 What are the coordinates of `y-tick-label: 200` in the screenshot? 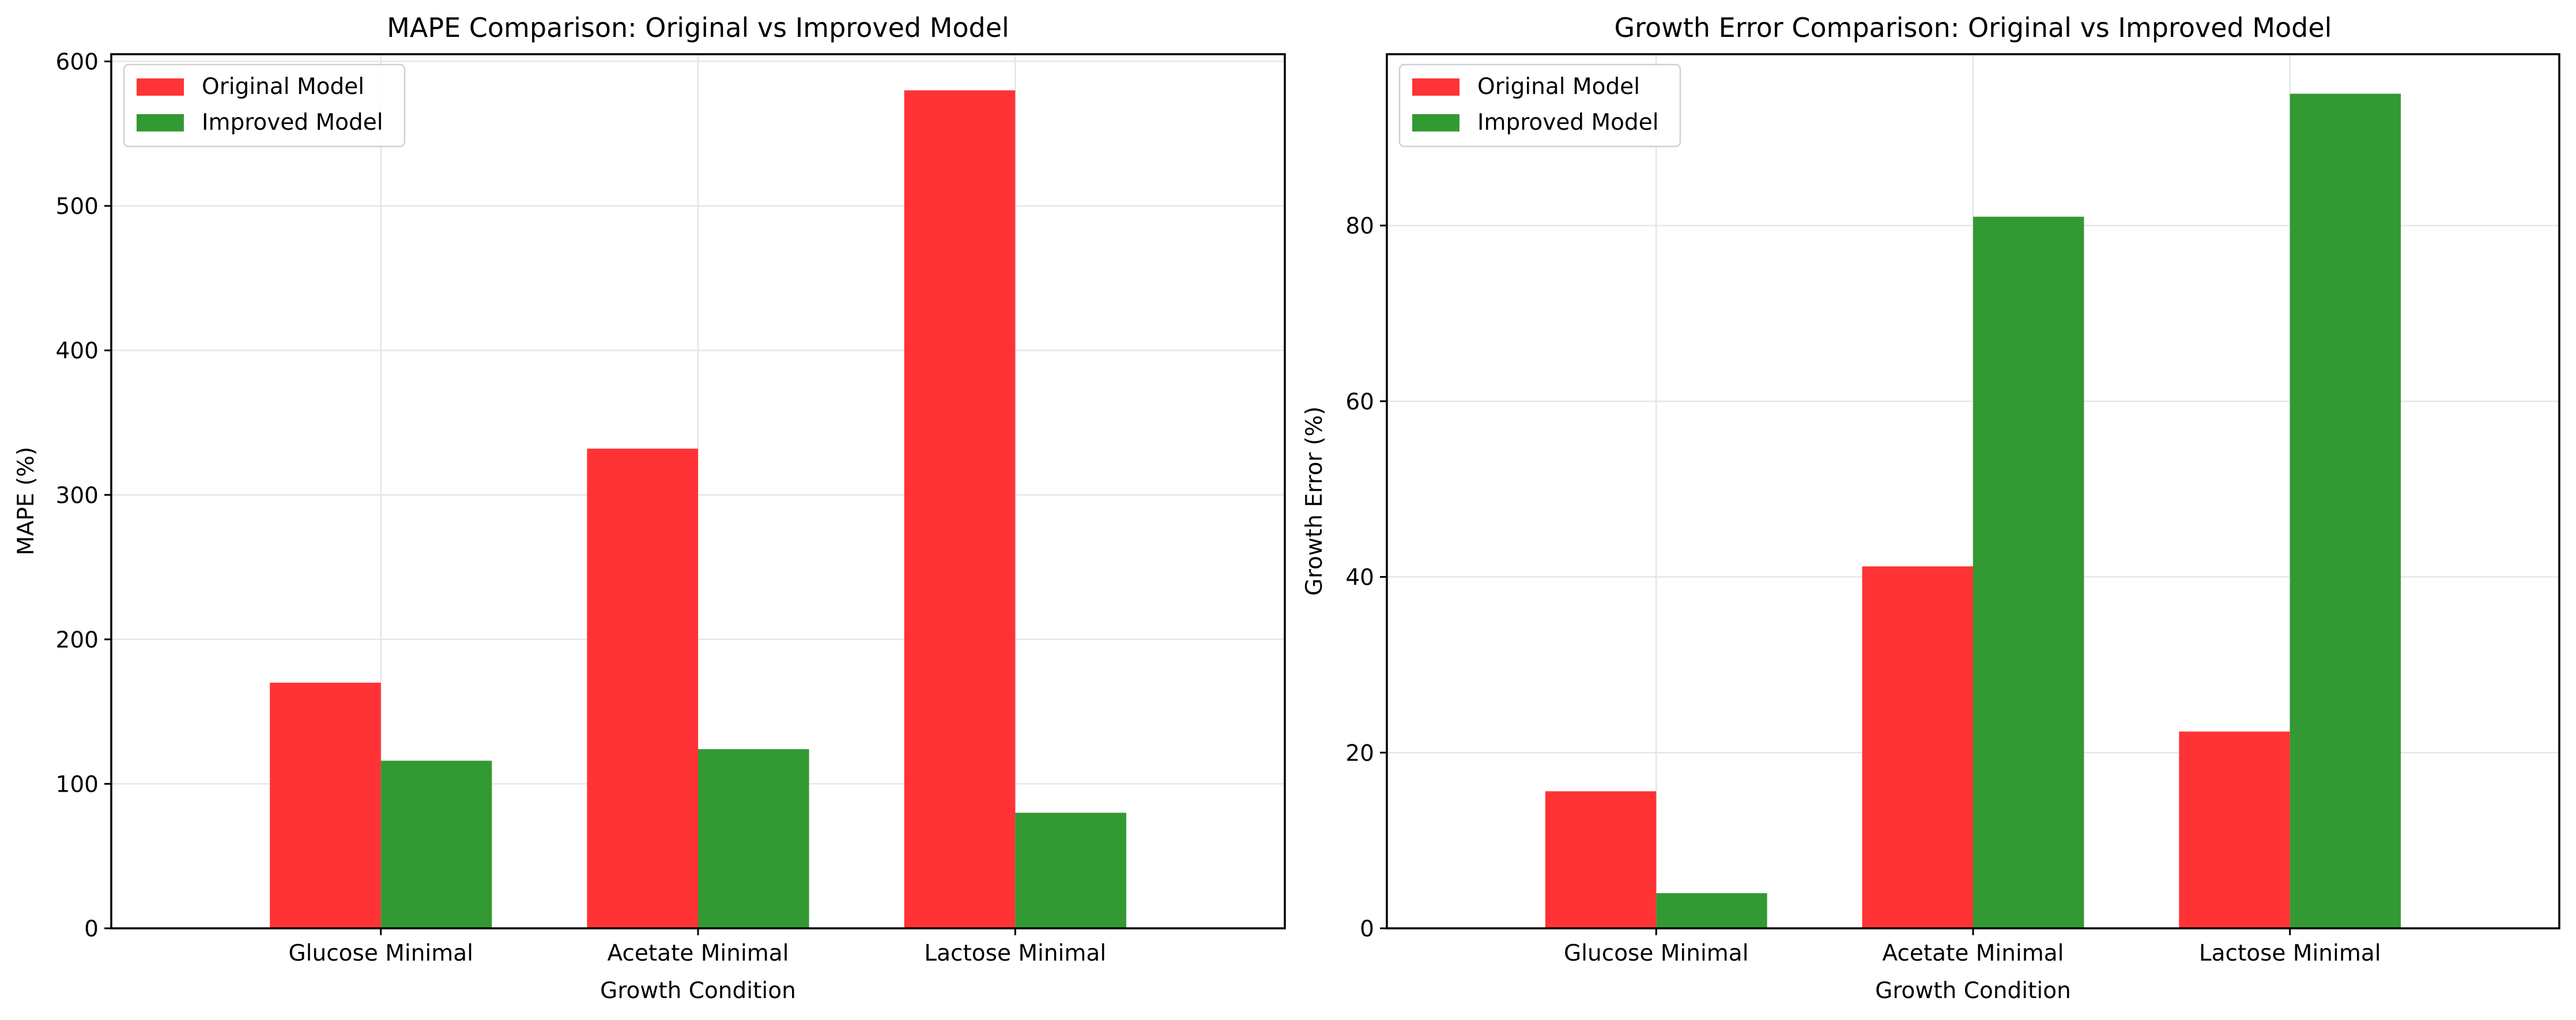 It's located at (77, 640).